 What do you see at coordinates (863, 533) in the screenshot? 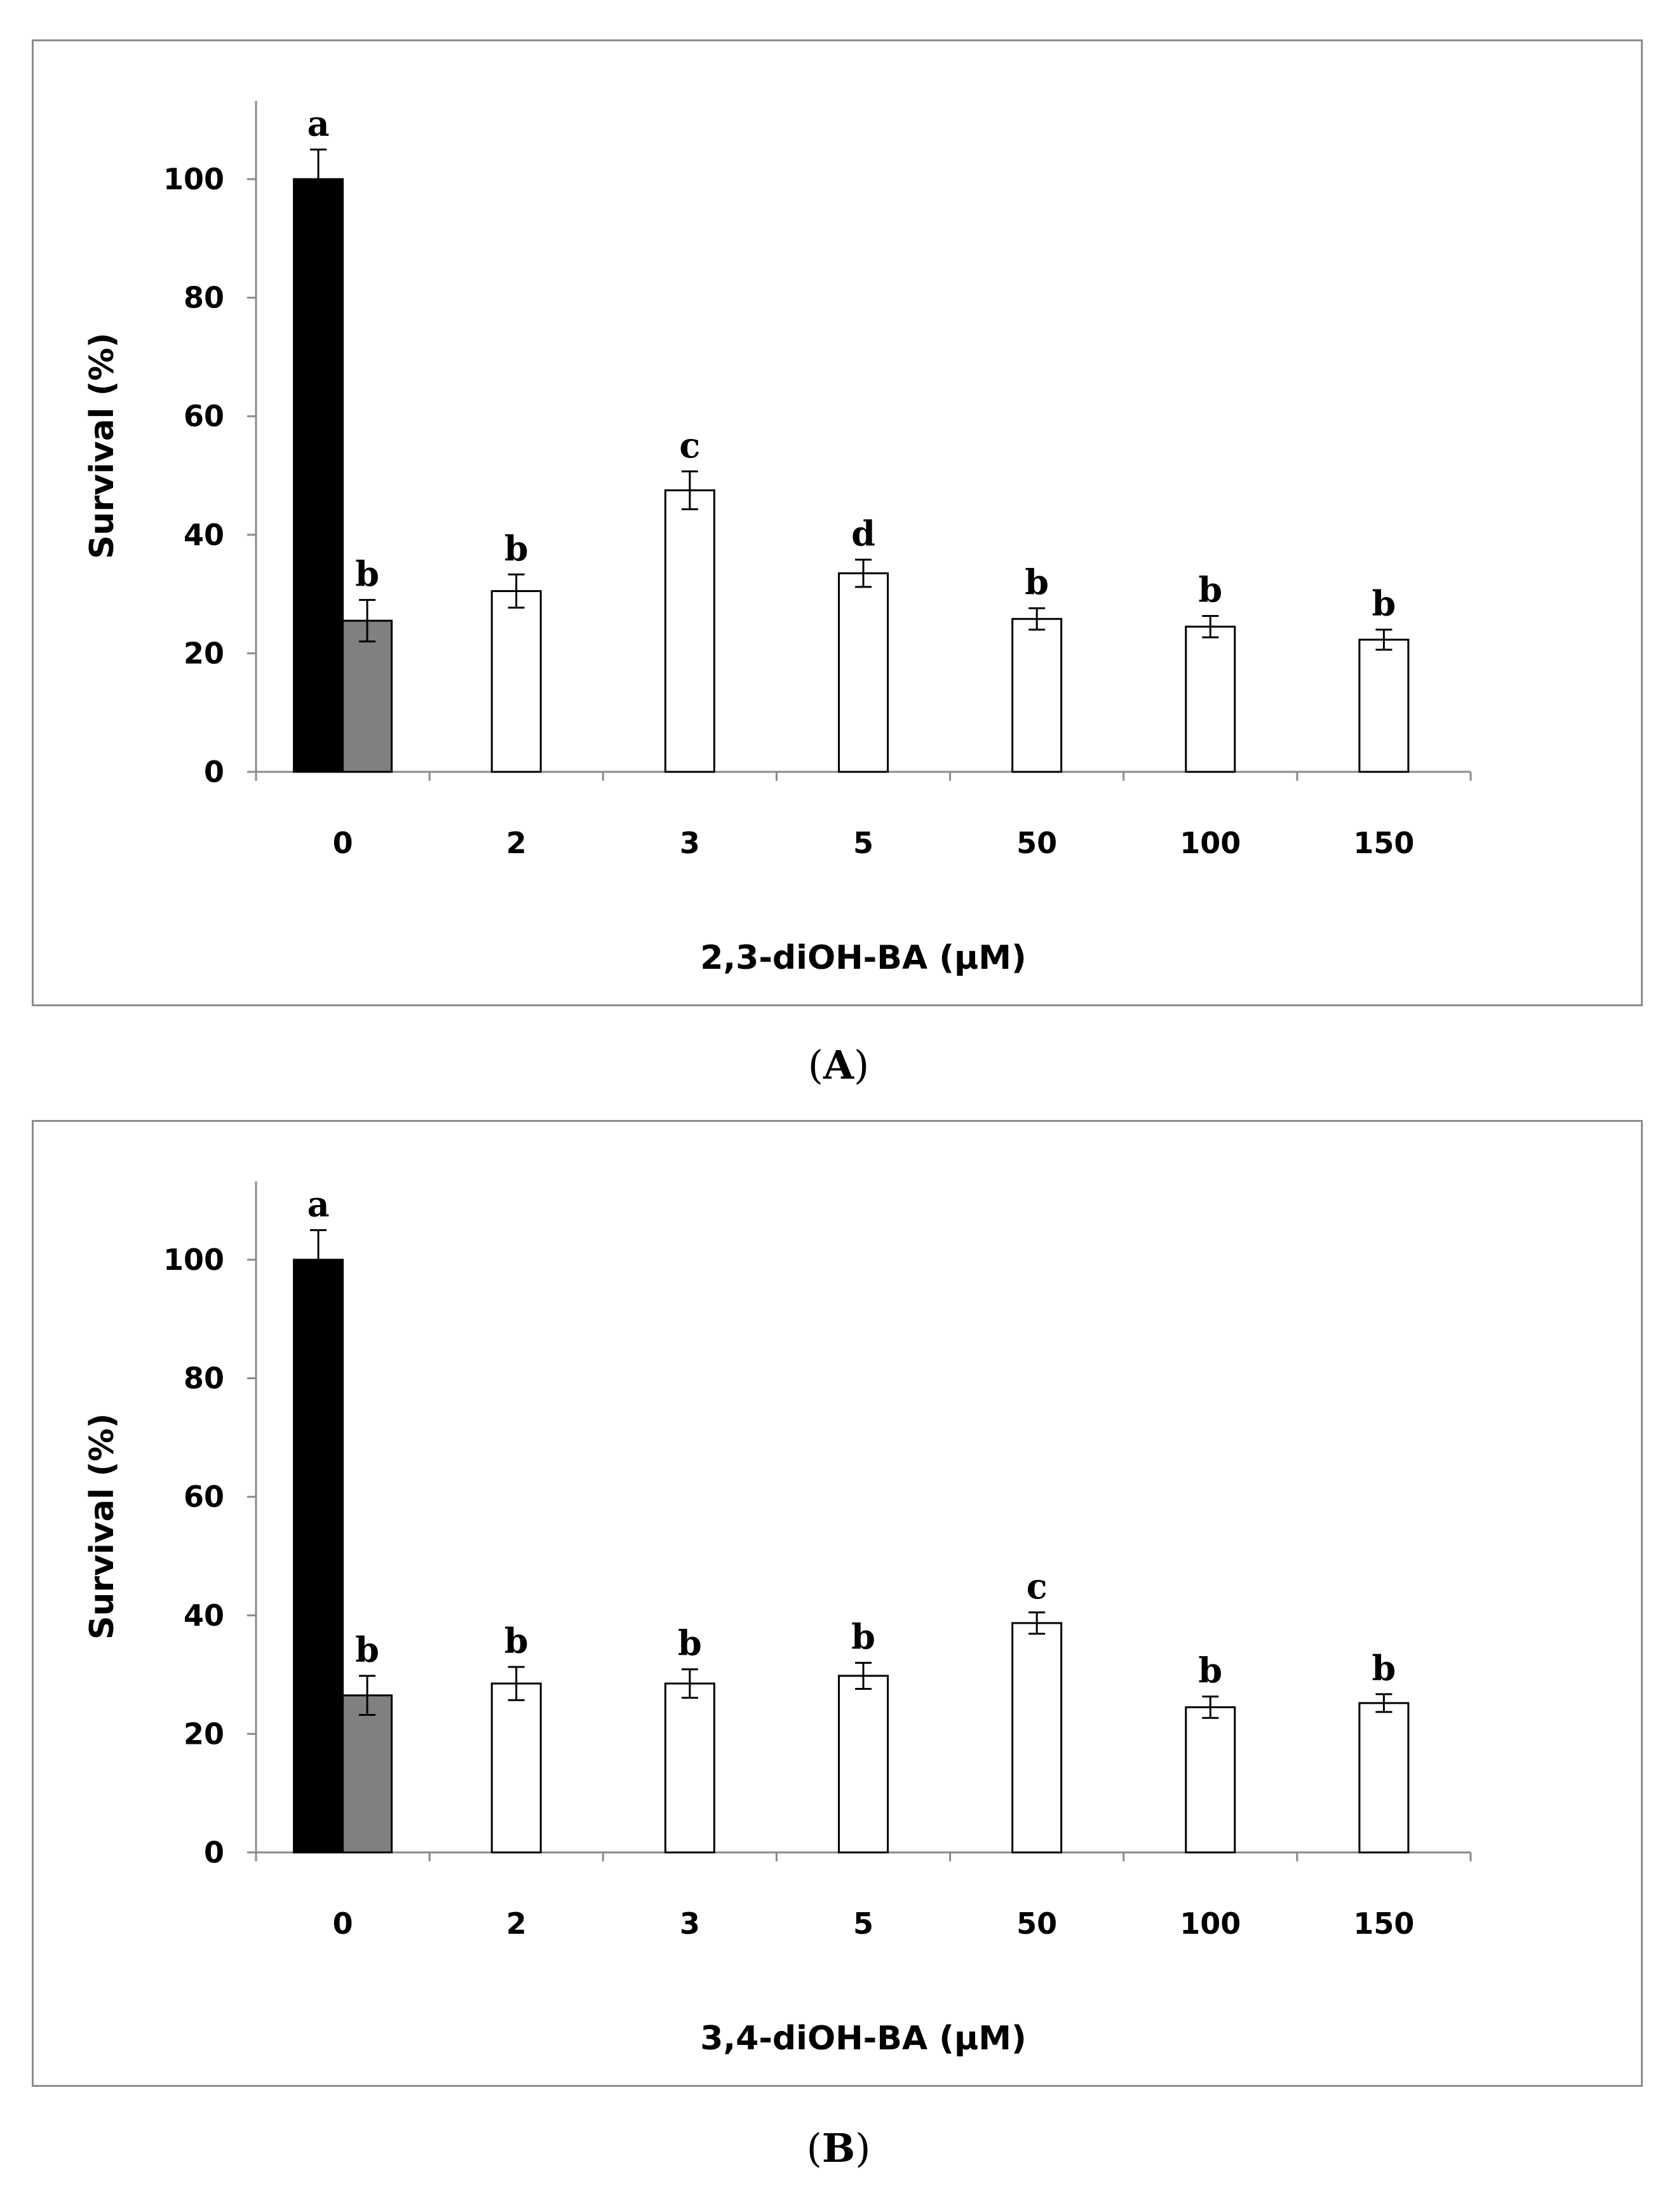
I see `significance-label: d` at bounding box center [863, 533].